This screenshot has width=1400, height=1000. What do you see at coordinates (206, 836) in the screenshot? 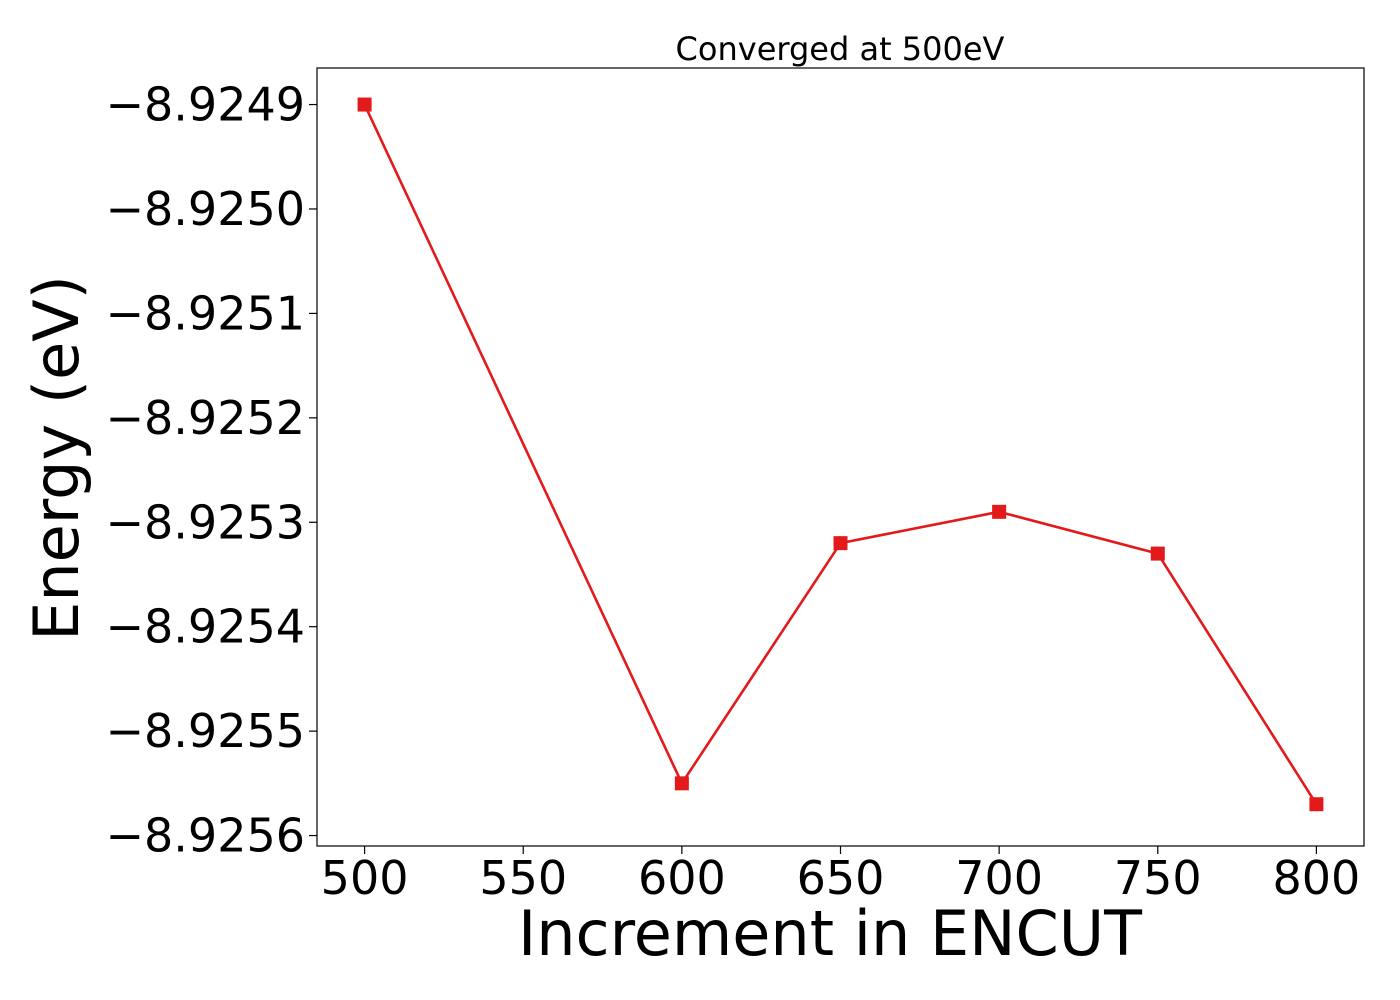
I see `y-tick-label: −8.9256` at bounding box center [206, 836].